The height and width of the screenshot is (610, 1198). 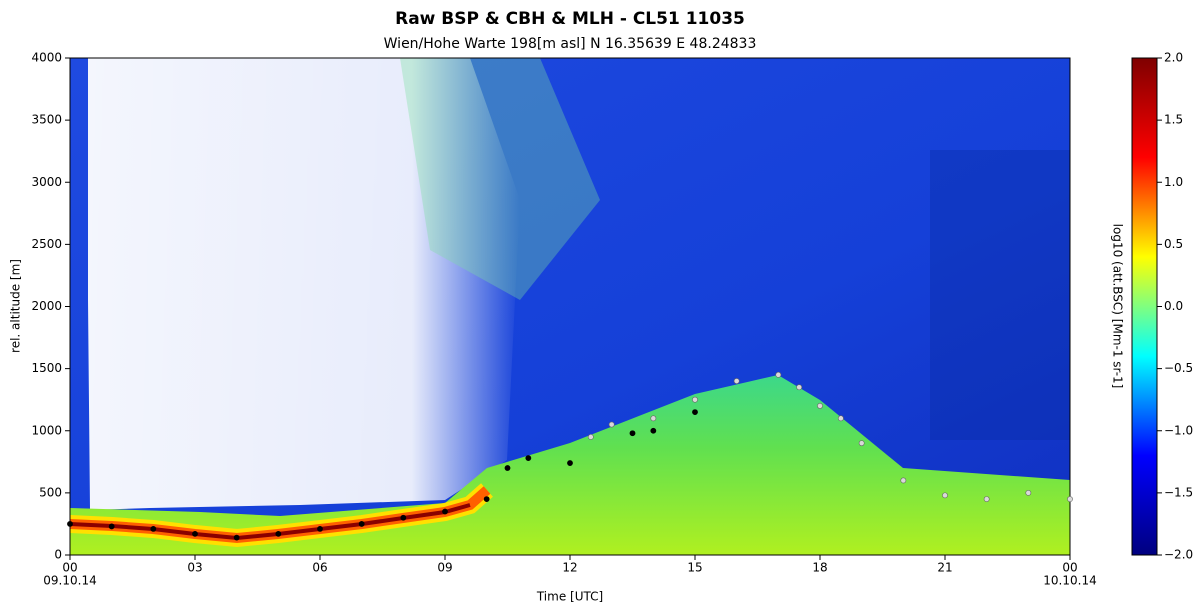 What do you see at coordinates (1173, 244) in the screenshot?
I see `colorbar-tick-label: 0.5` at bounding box center [1173, 244].